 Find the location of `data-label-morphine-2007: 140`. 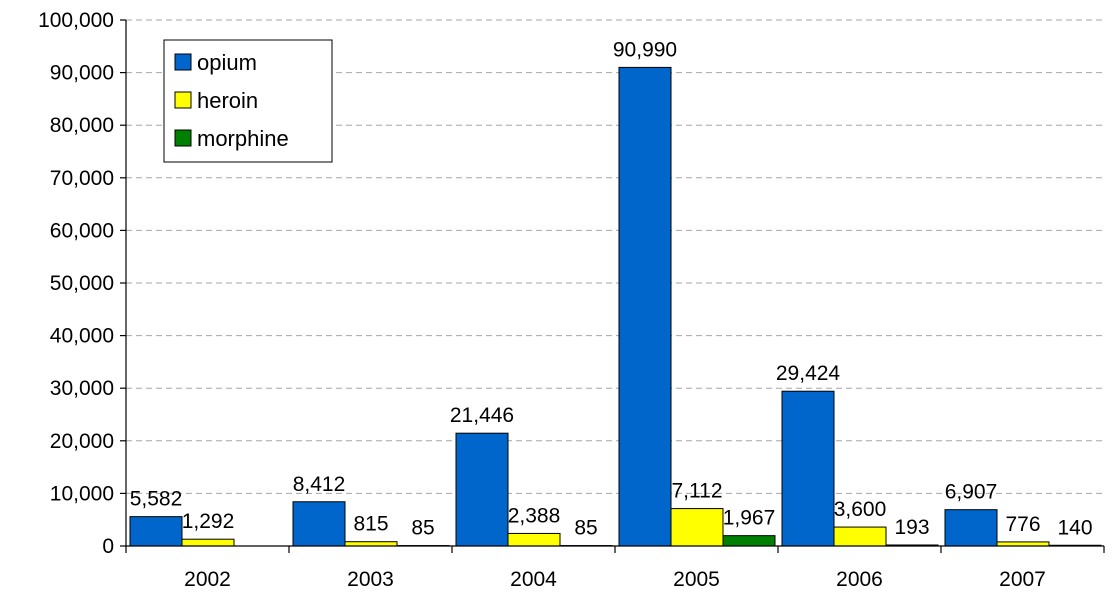

data-label-morphine-2007: 140 is located at coordinates (1074, 527).